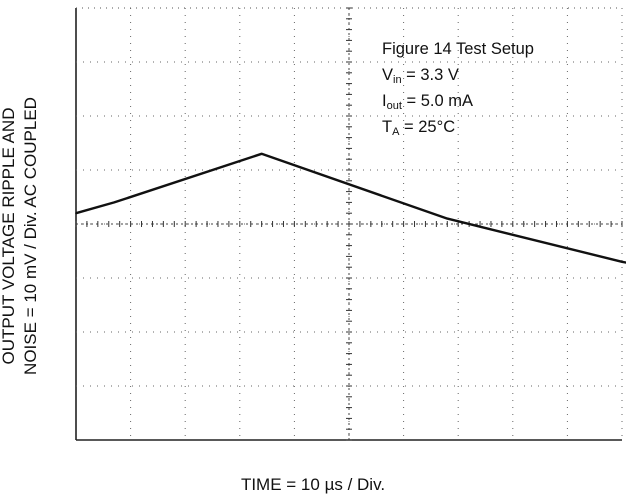  Describe the element at coordinates (420, 76) in the screenshot. I see `annotation-vin: Vin = 3.3 V` at that location.